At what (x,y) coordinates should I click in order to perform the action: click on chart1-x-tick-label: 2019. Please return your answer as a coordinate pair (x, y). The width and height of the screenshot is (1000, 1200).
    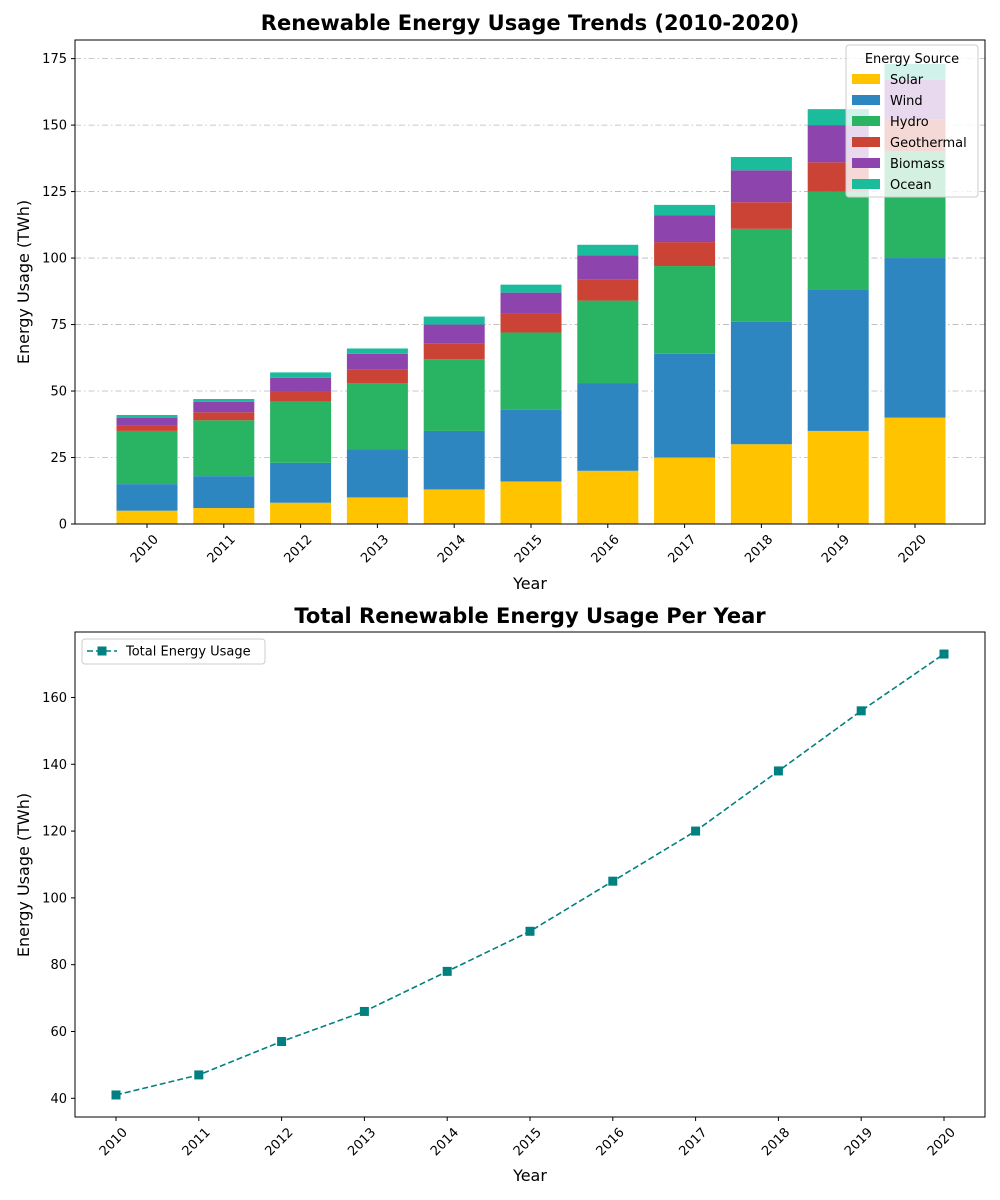
    Looking at the image, I should click on (836, 549).